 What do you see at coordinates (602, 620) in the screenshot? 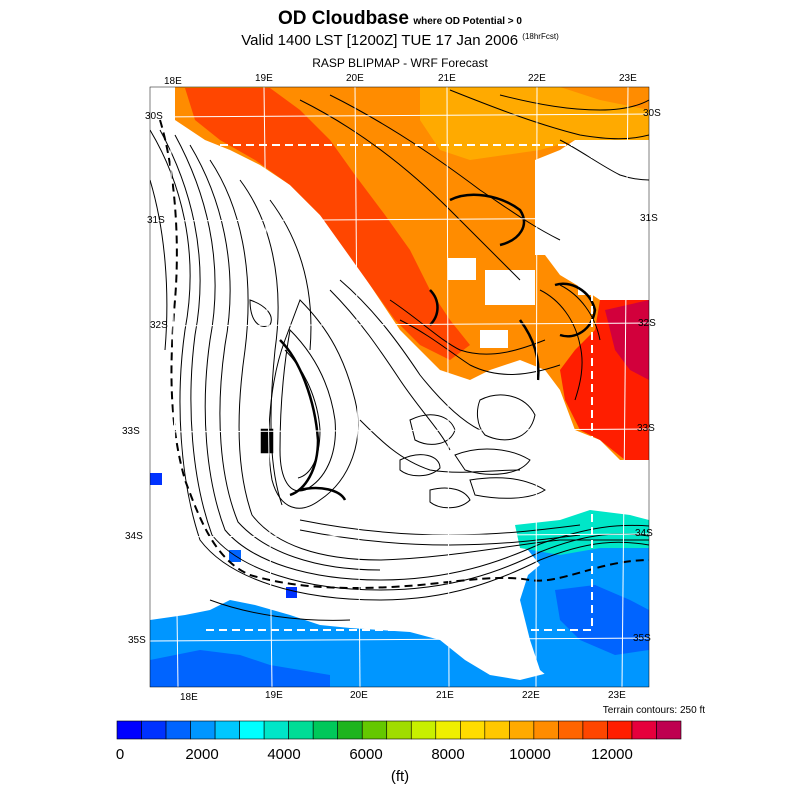
I see `cloudbase-lower-east` at bounding box center [602, 620].